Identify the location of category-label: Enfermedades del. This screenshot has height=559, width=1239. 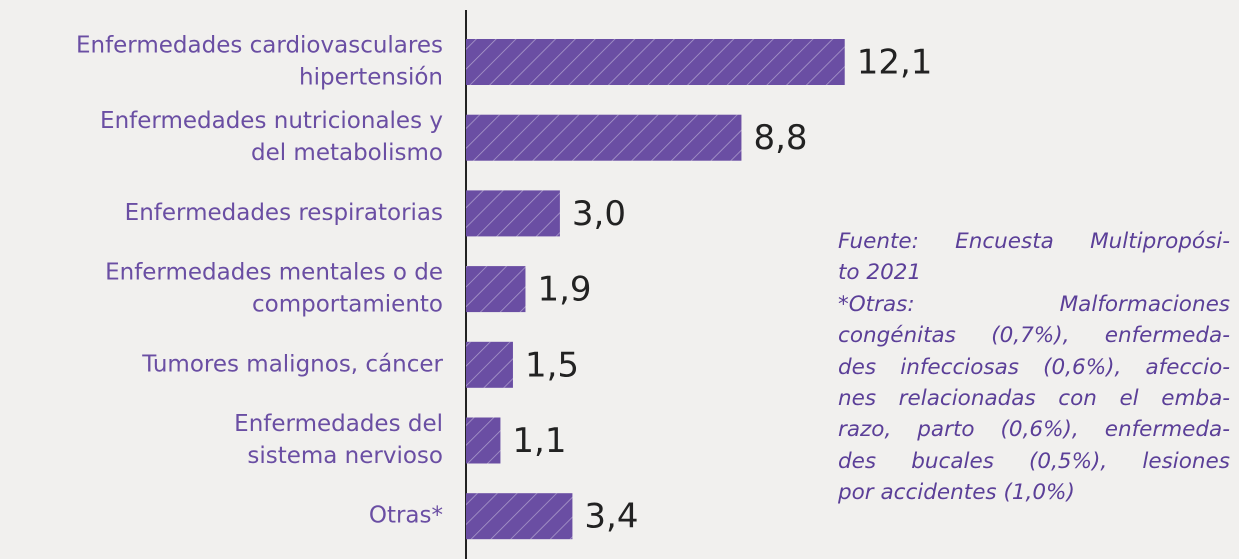
(338, 424).